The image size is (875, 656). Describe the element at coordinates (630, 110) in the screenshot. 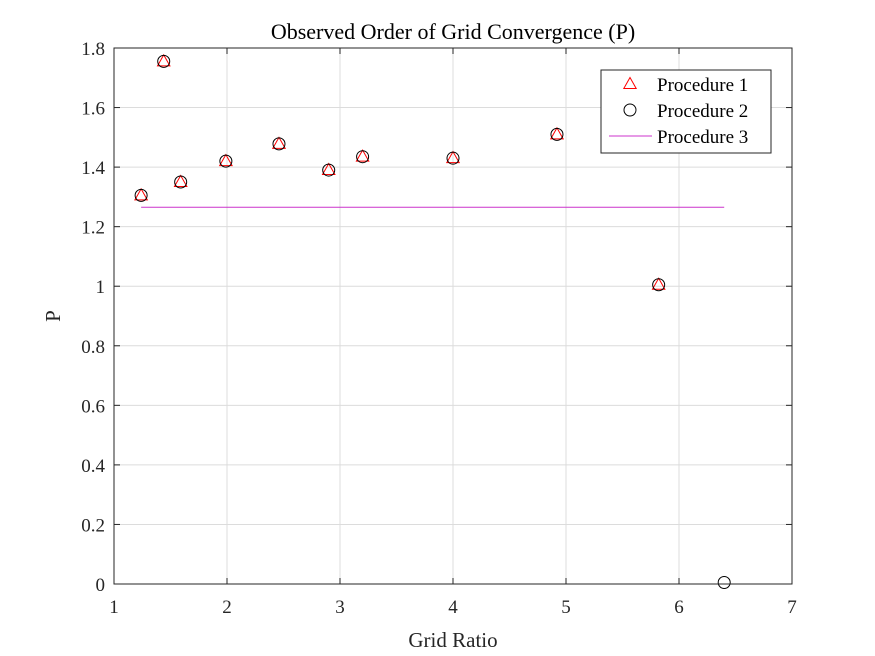

I see `legend-circle-icon` at that location.